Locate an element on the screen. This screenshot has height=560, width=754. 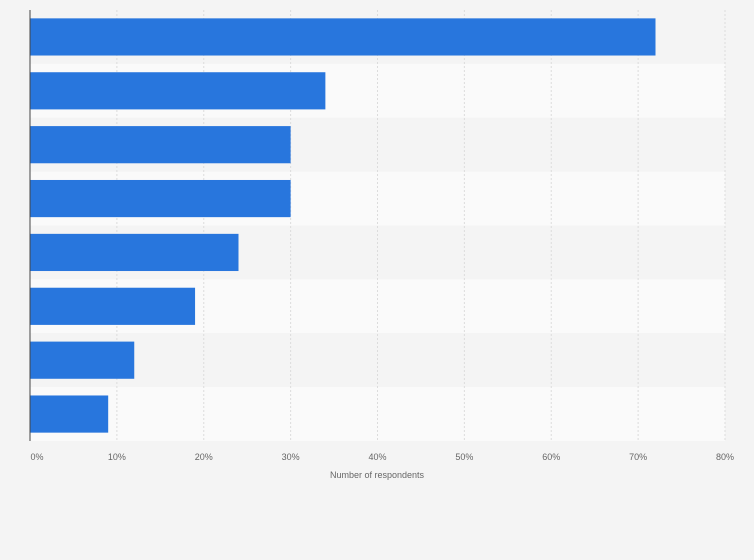
x-axis-title: Number of respondents is located at coordinates (377, 475).